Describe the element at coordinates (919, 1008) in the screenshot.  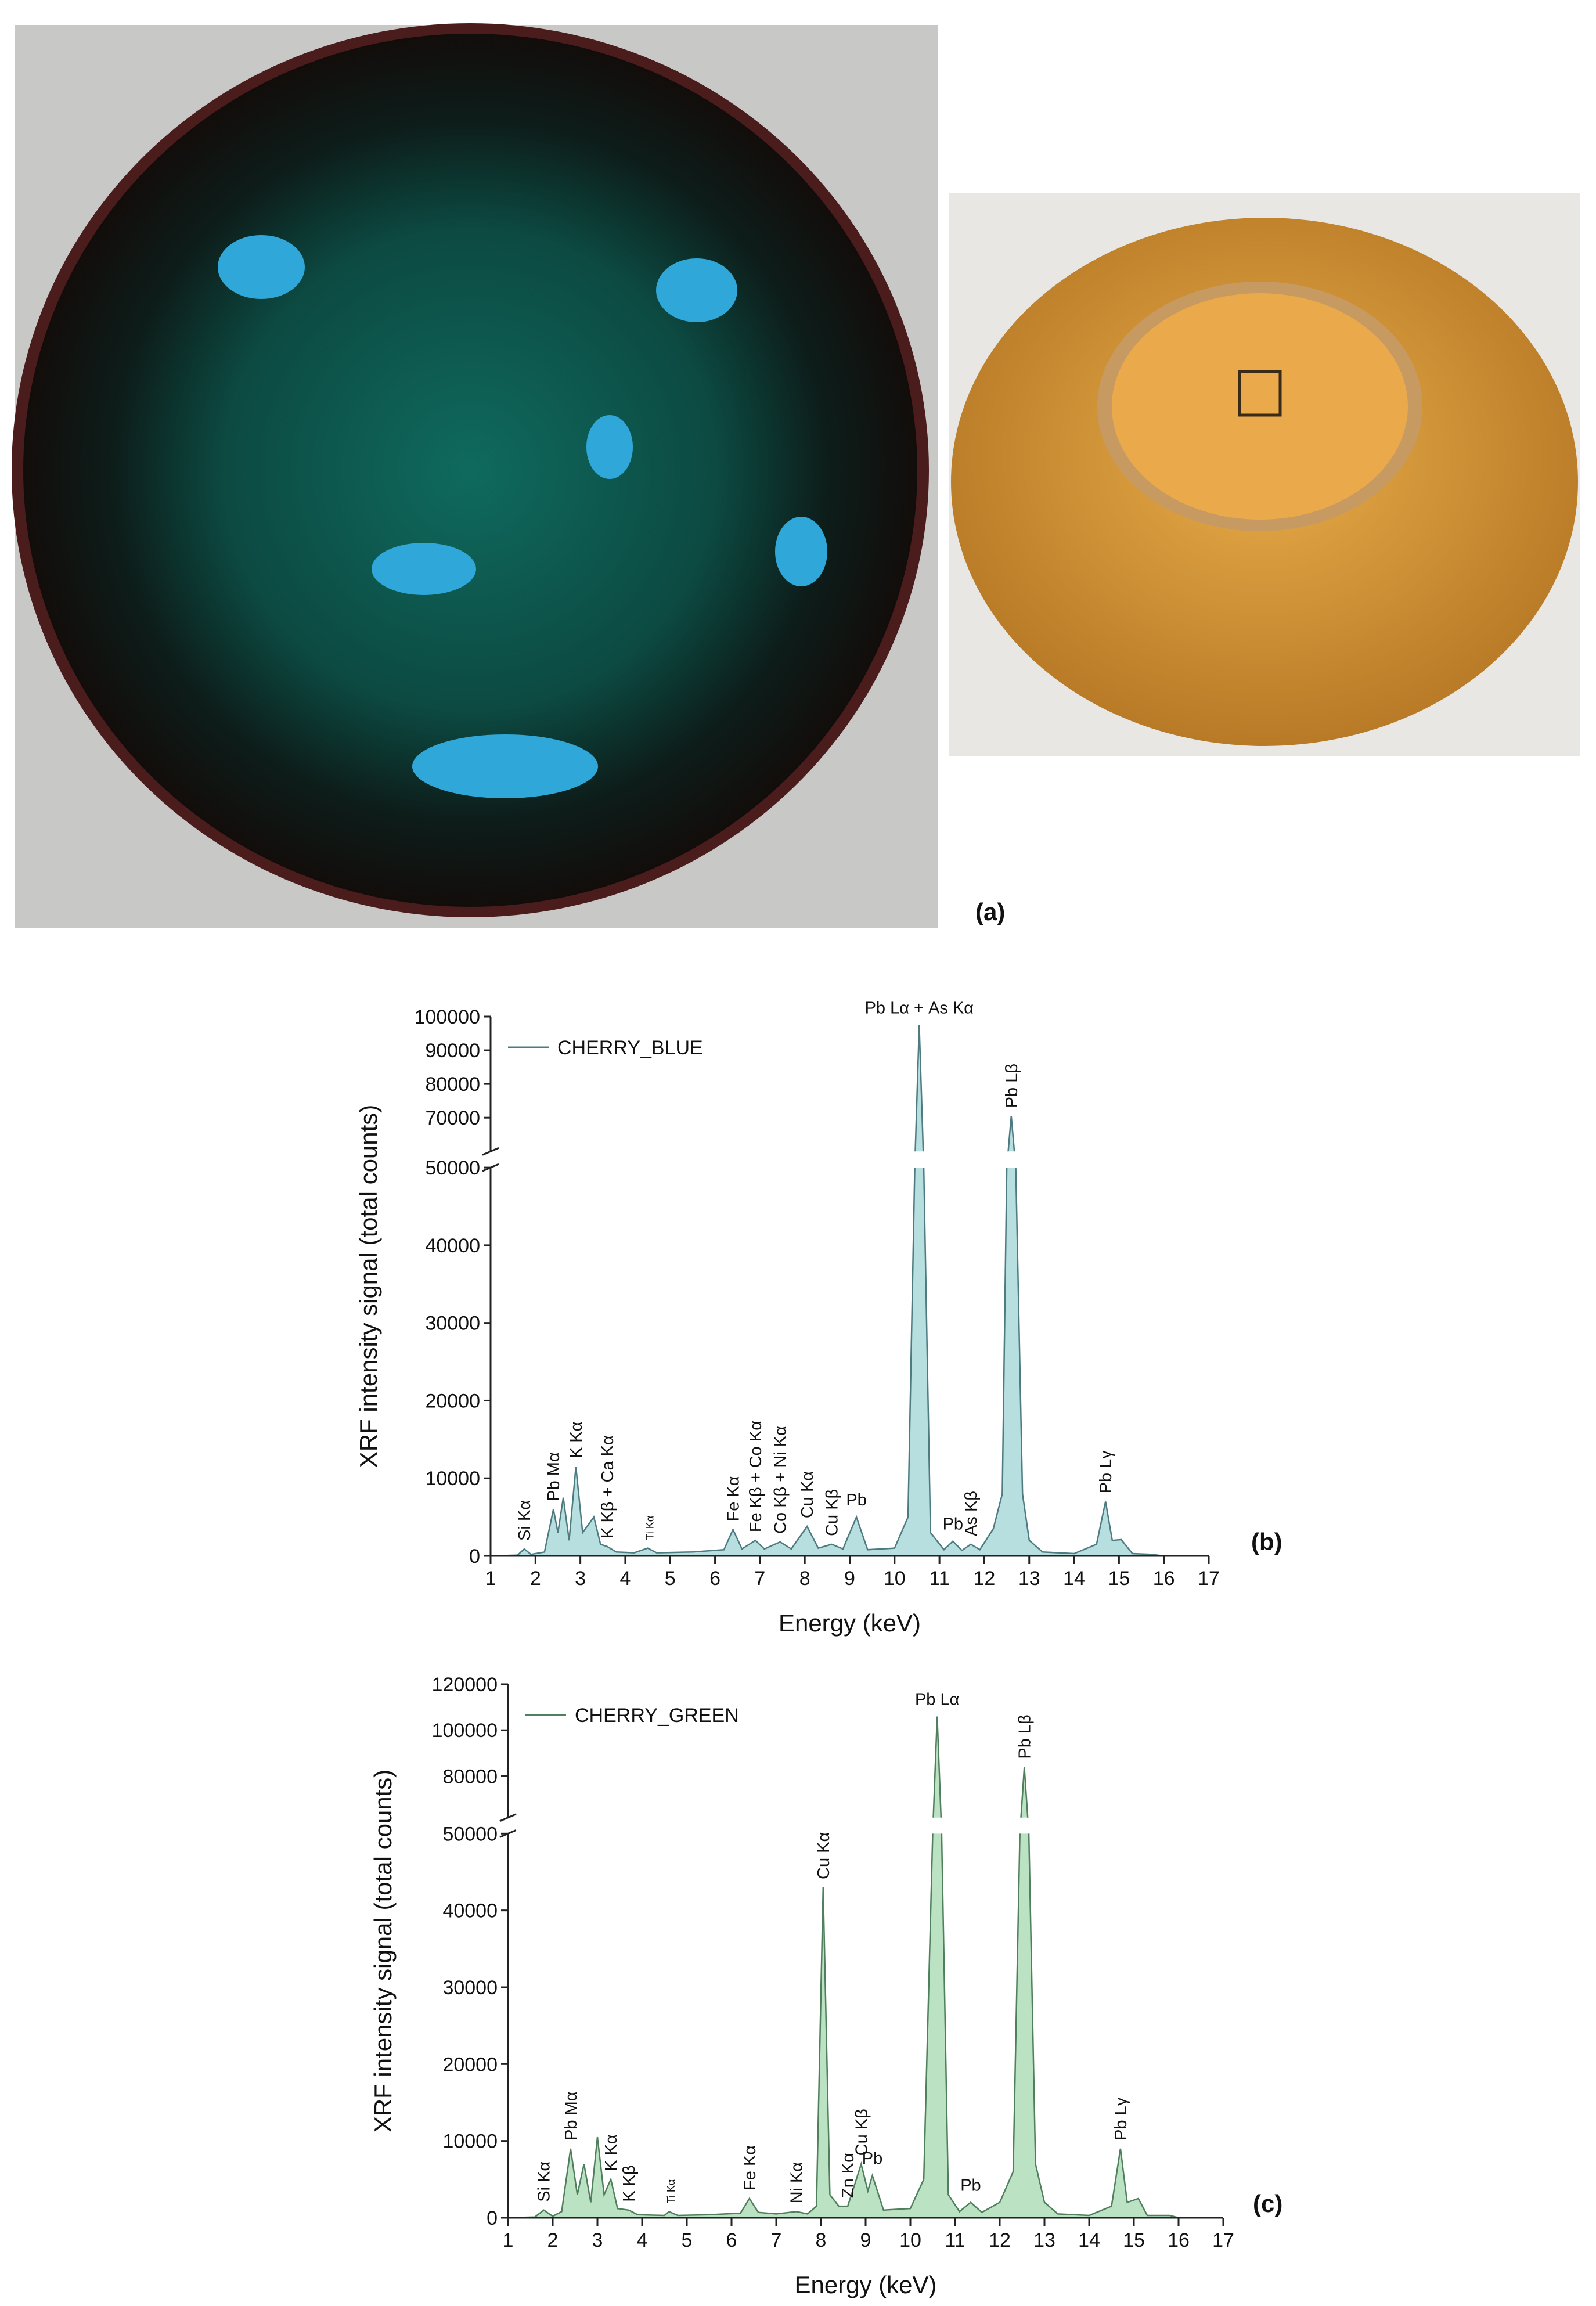
I see `peak-label: Pb Lα + As Kα` at that location.